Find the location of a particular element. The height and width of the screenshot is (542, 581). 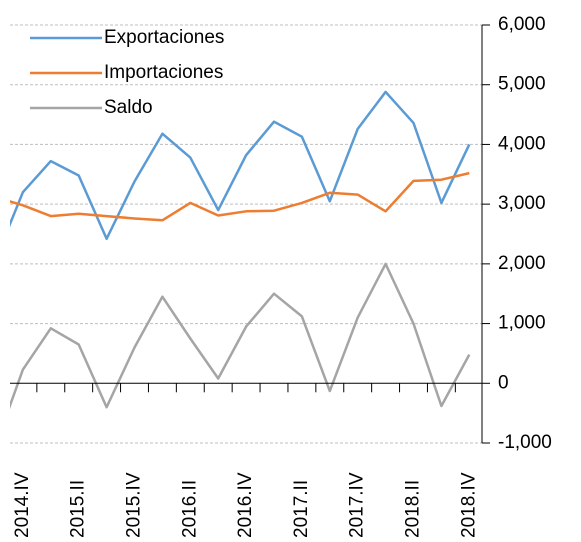

y-tick-label: -1,000 is located at coordinates (525, 442).